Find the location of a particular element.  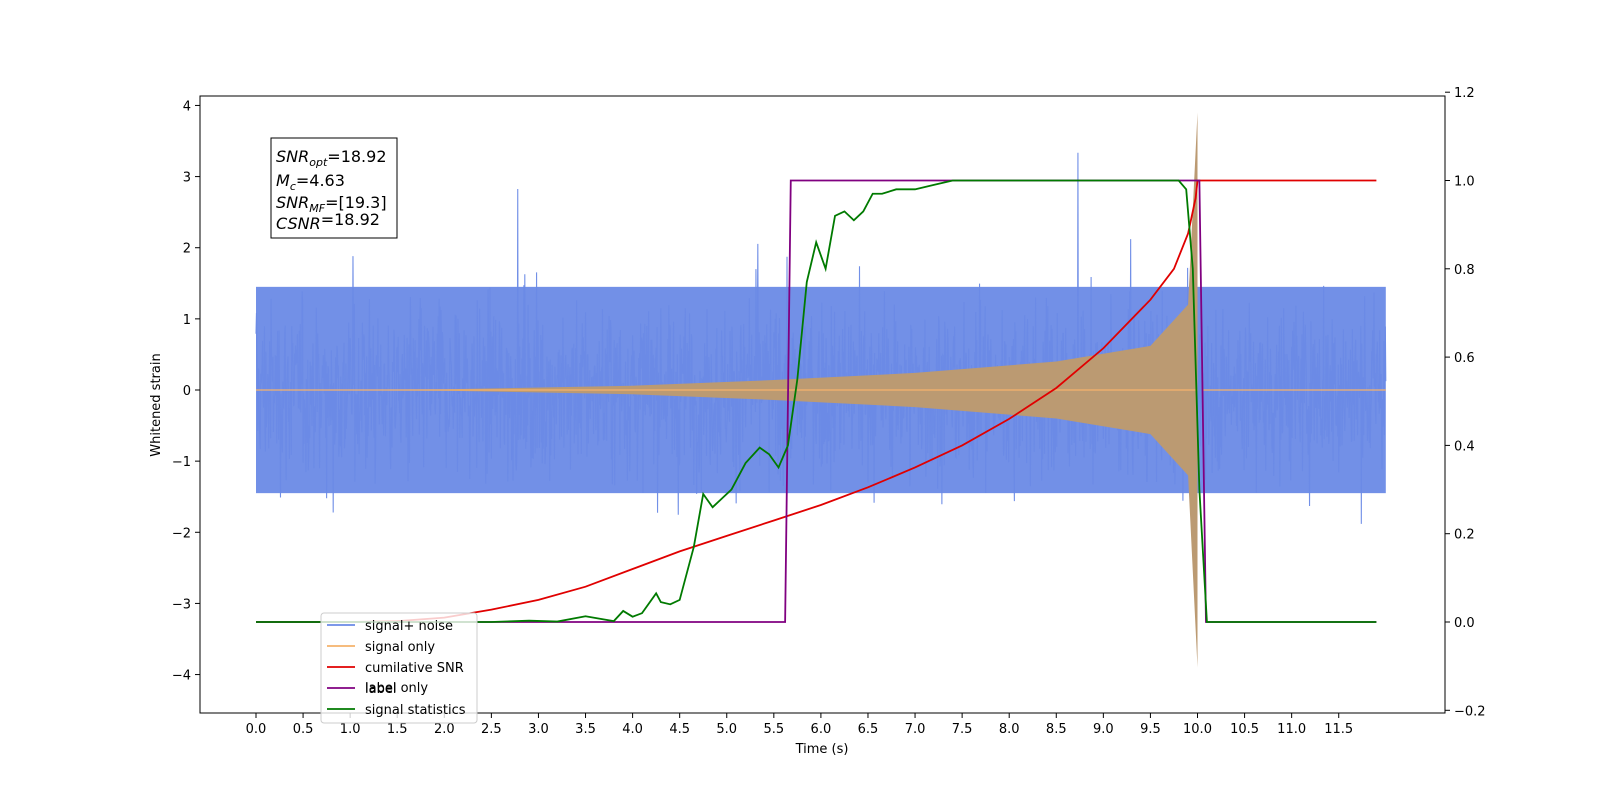

x-tick-label: 4.5 is located at coordinates (679, 729).